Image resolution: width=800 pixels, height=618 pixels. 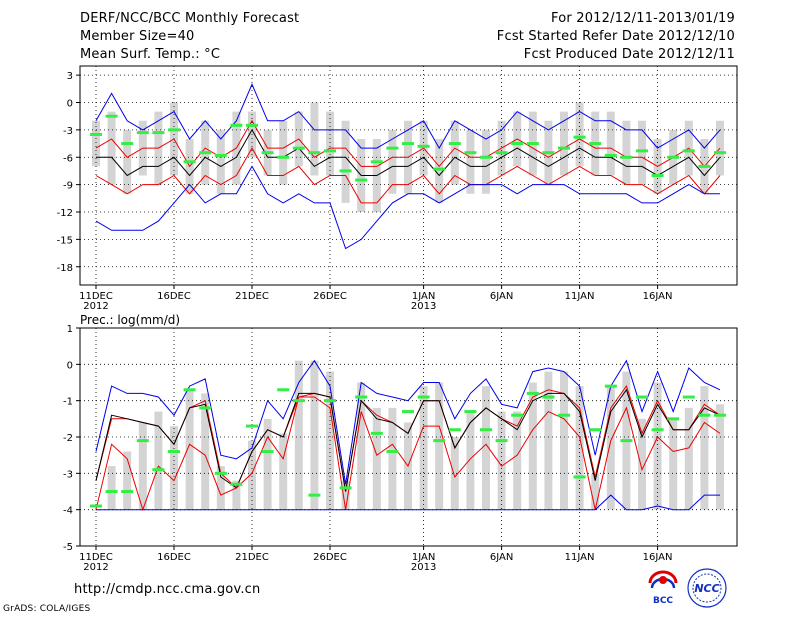 What do you see at coordinates (95, 306) in the screenshot?
I see `temp-xtick-label: 2012` at bounding box center [95, 306].